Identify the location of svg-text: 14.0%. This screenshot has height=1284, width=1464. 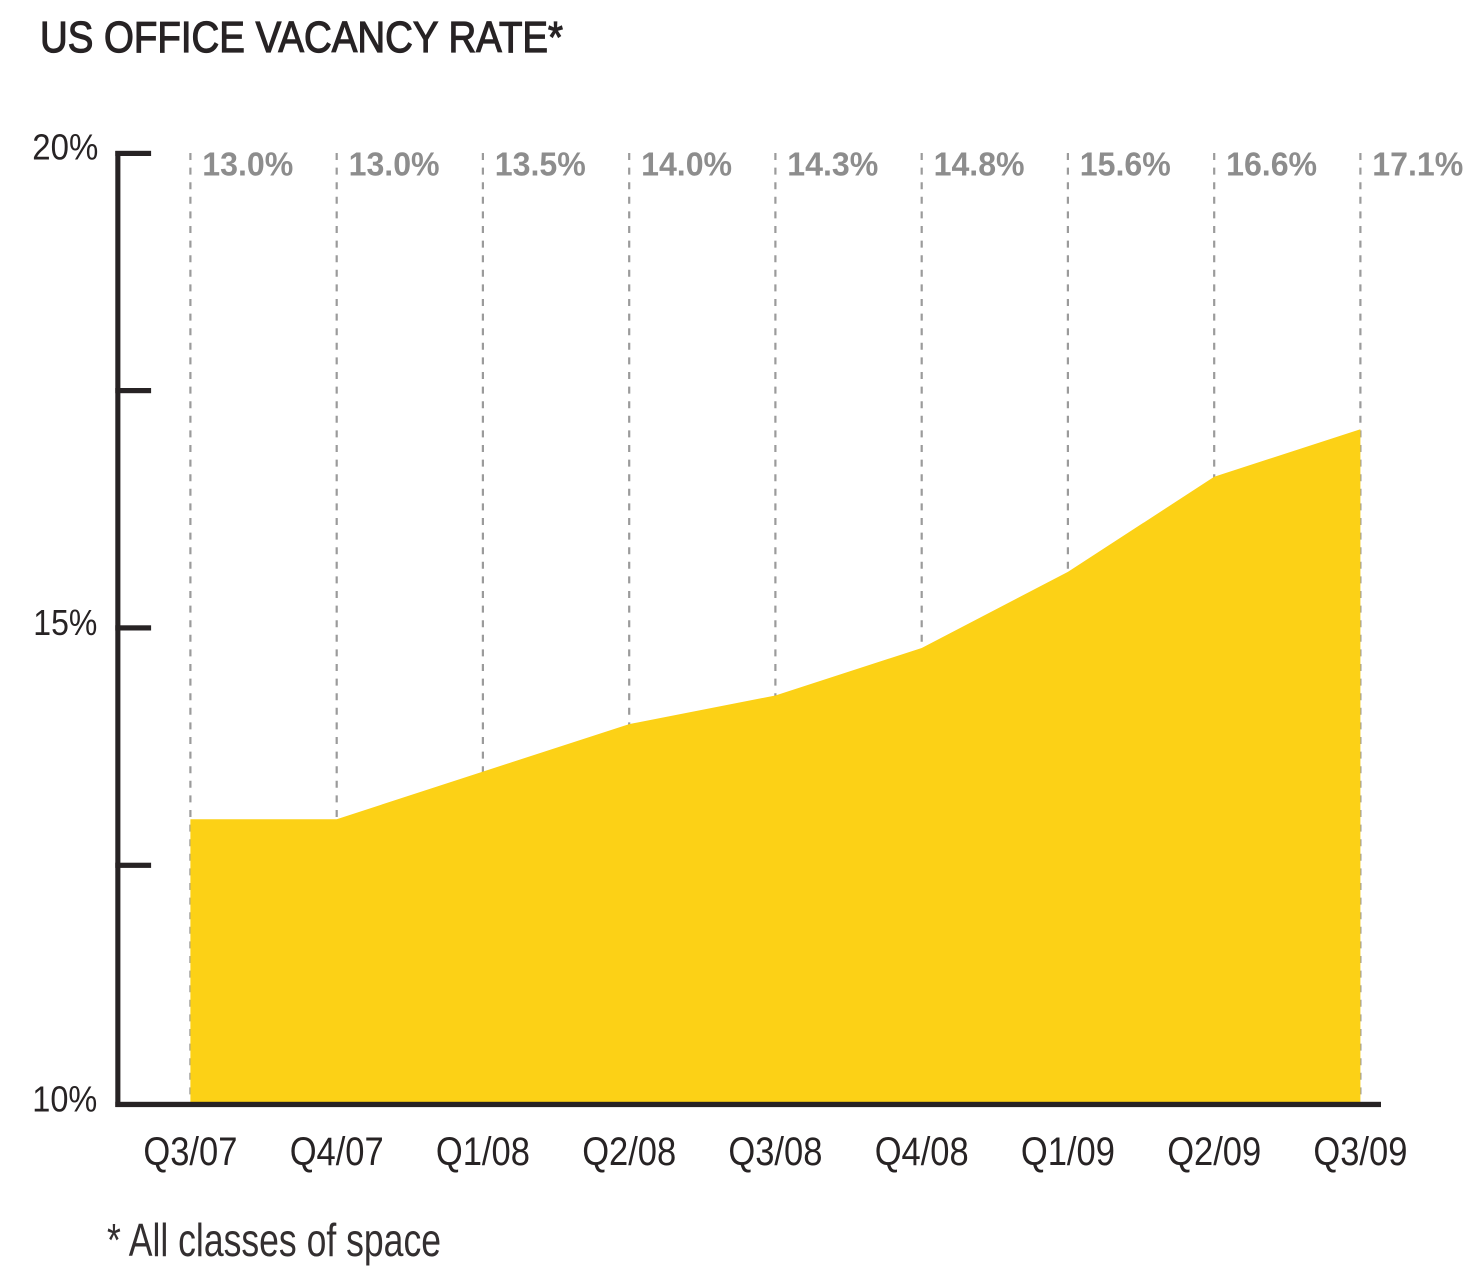
(686, 164).